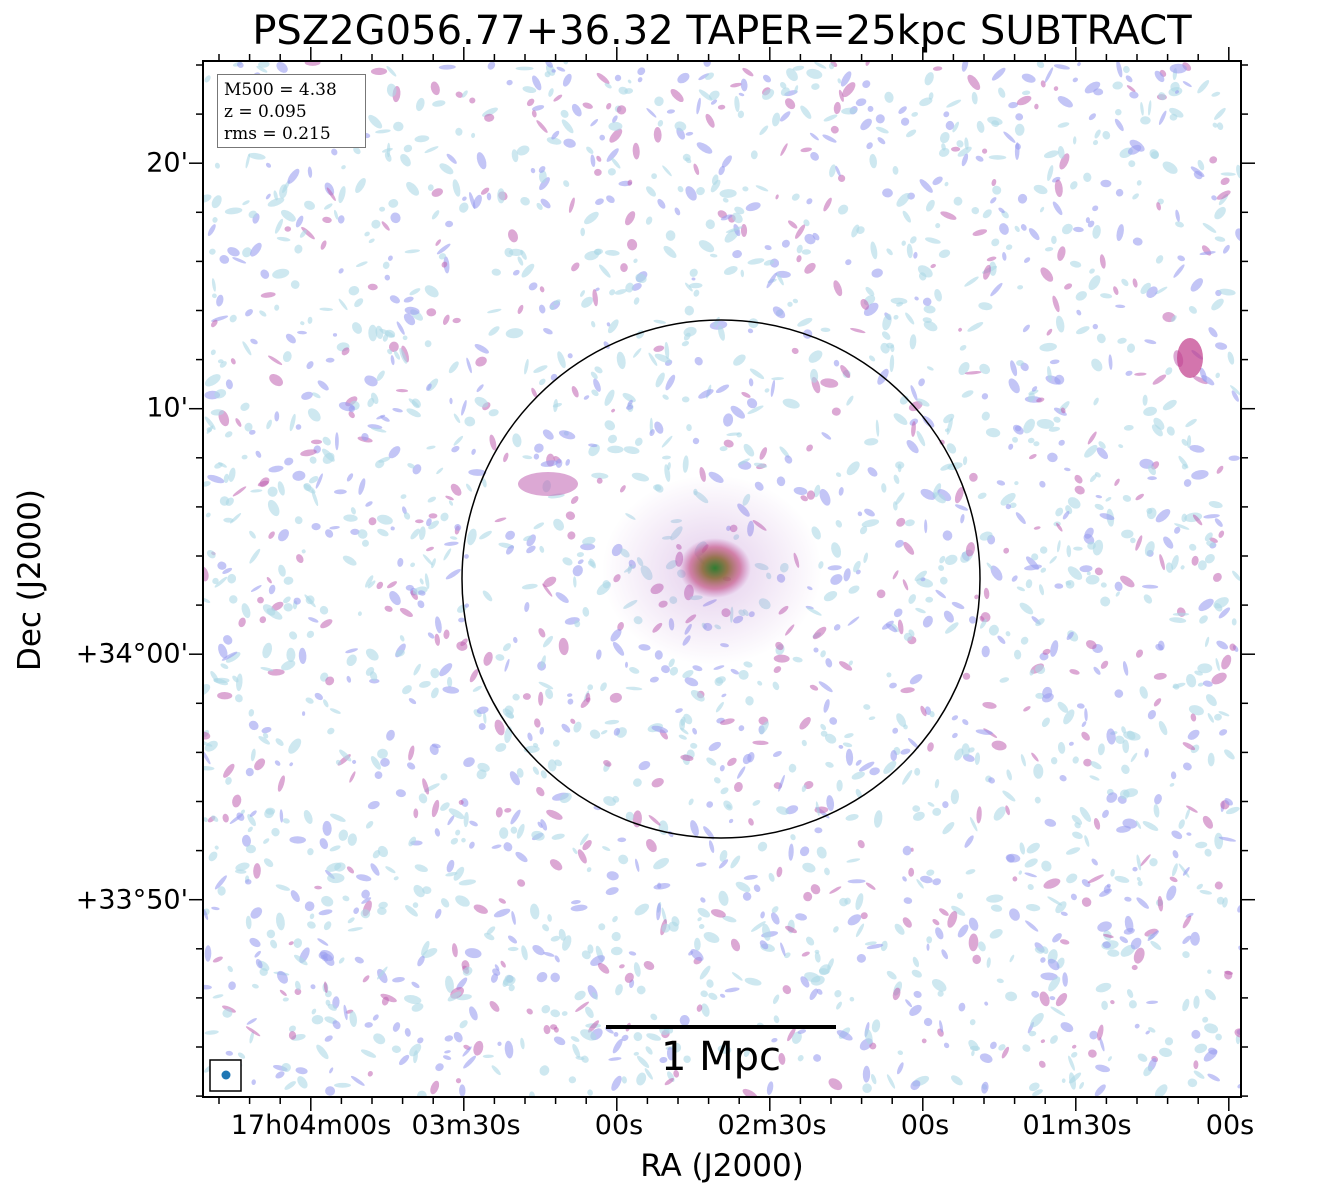 This screenshot has height=1200, width=1321. What do you see at coordinates (925, 1125) in the screenshot?
I see `x-tick-label: 00s` at bounding box center [925, 1125].